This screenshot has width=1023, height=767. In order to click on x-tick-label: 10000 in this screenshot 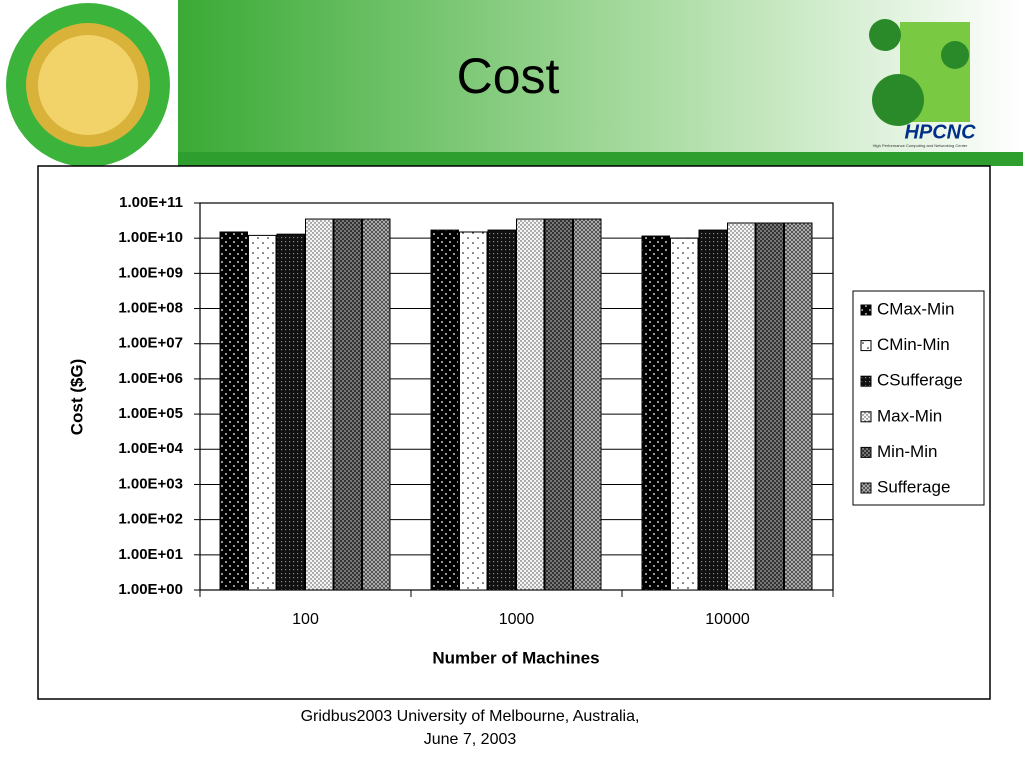, I will do `click(727, 619)`.